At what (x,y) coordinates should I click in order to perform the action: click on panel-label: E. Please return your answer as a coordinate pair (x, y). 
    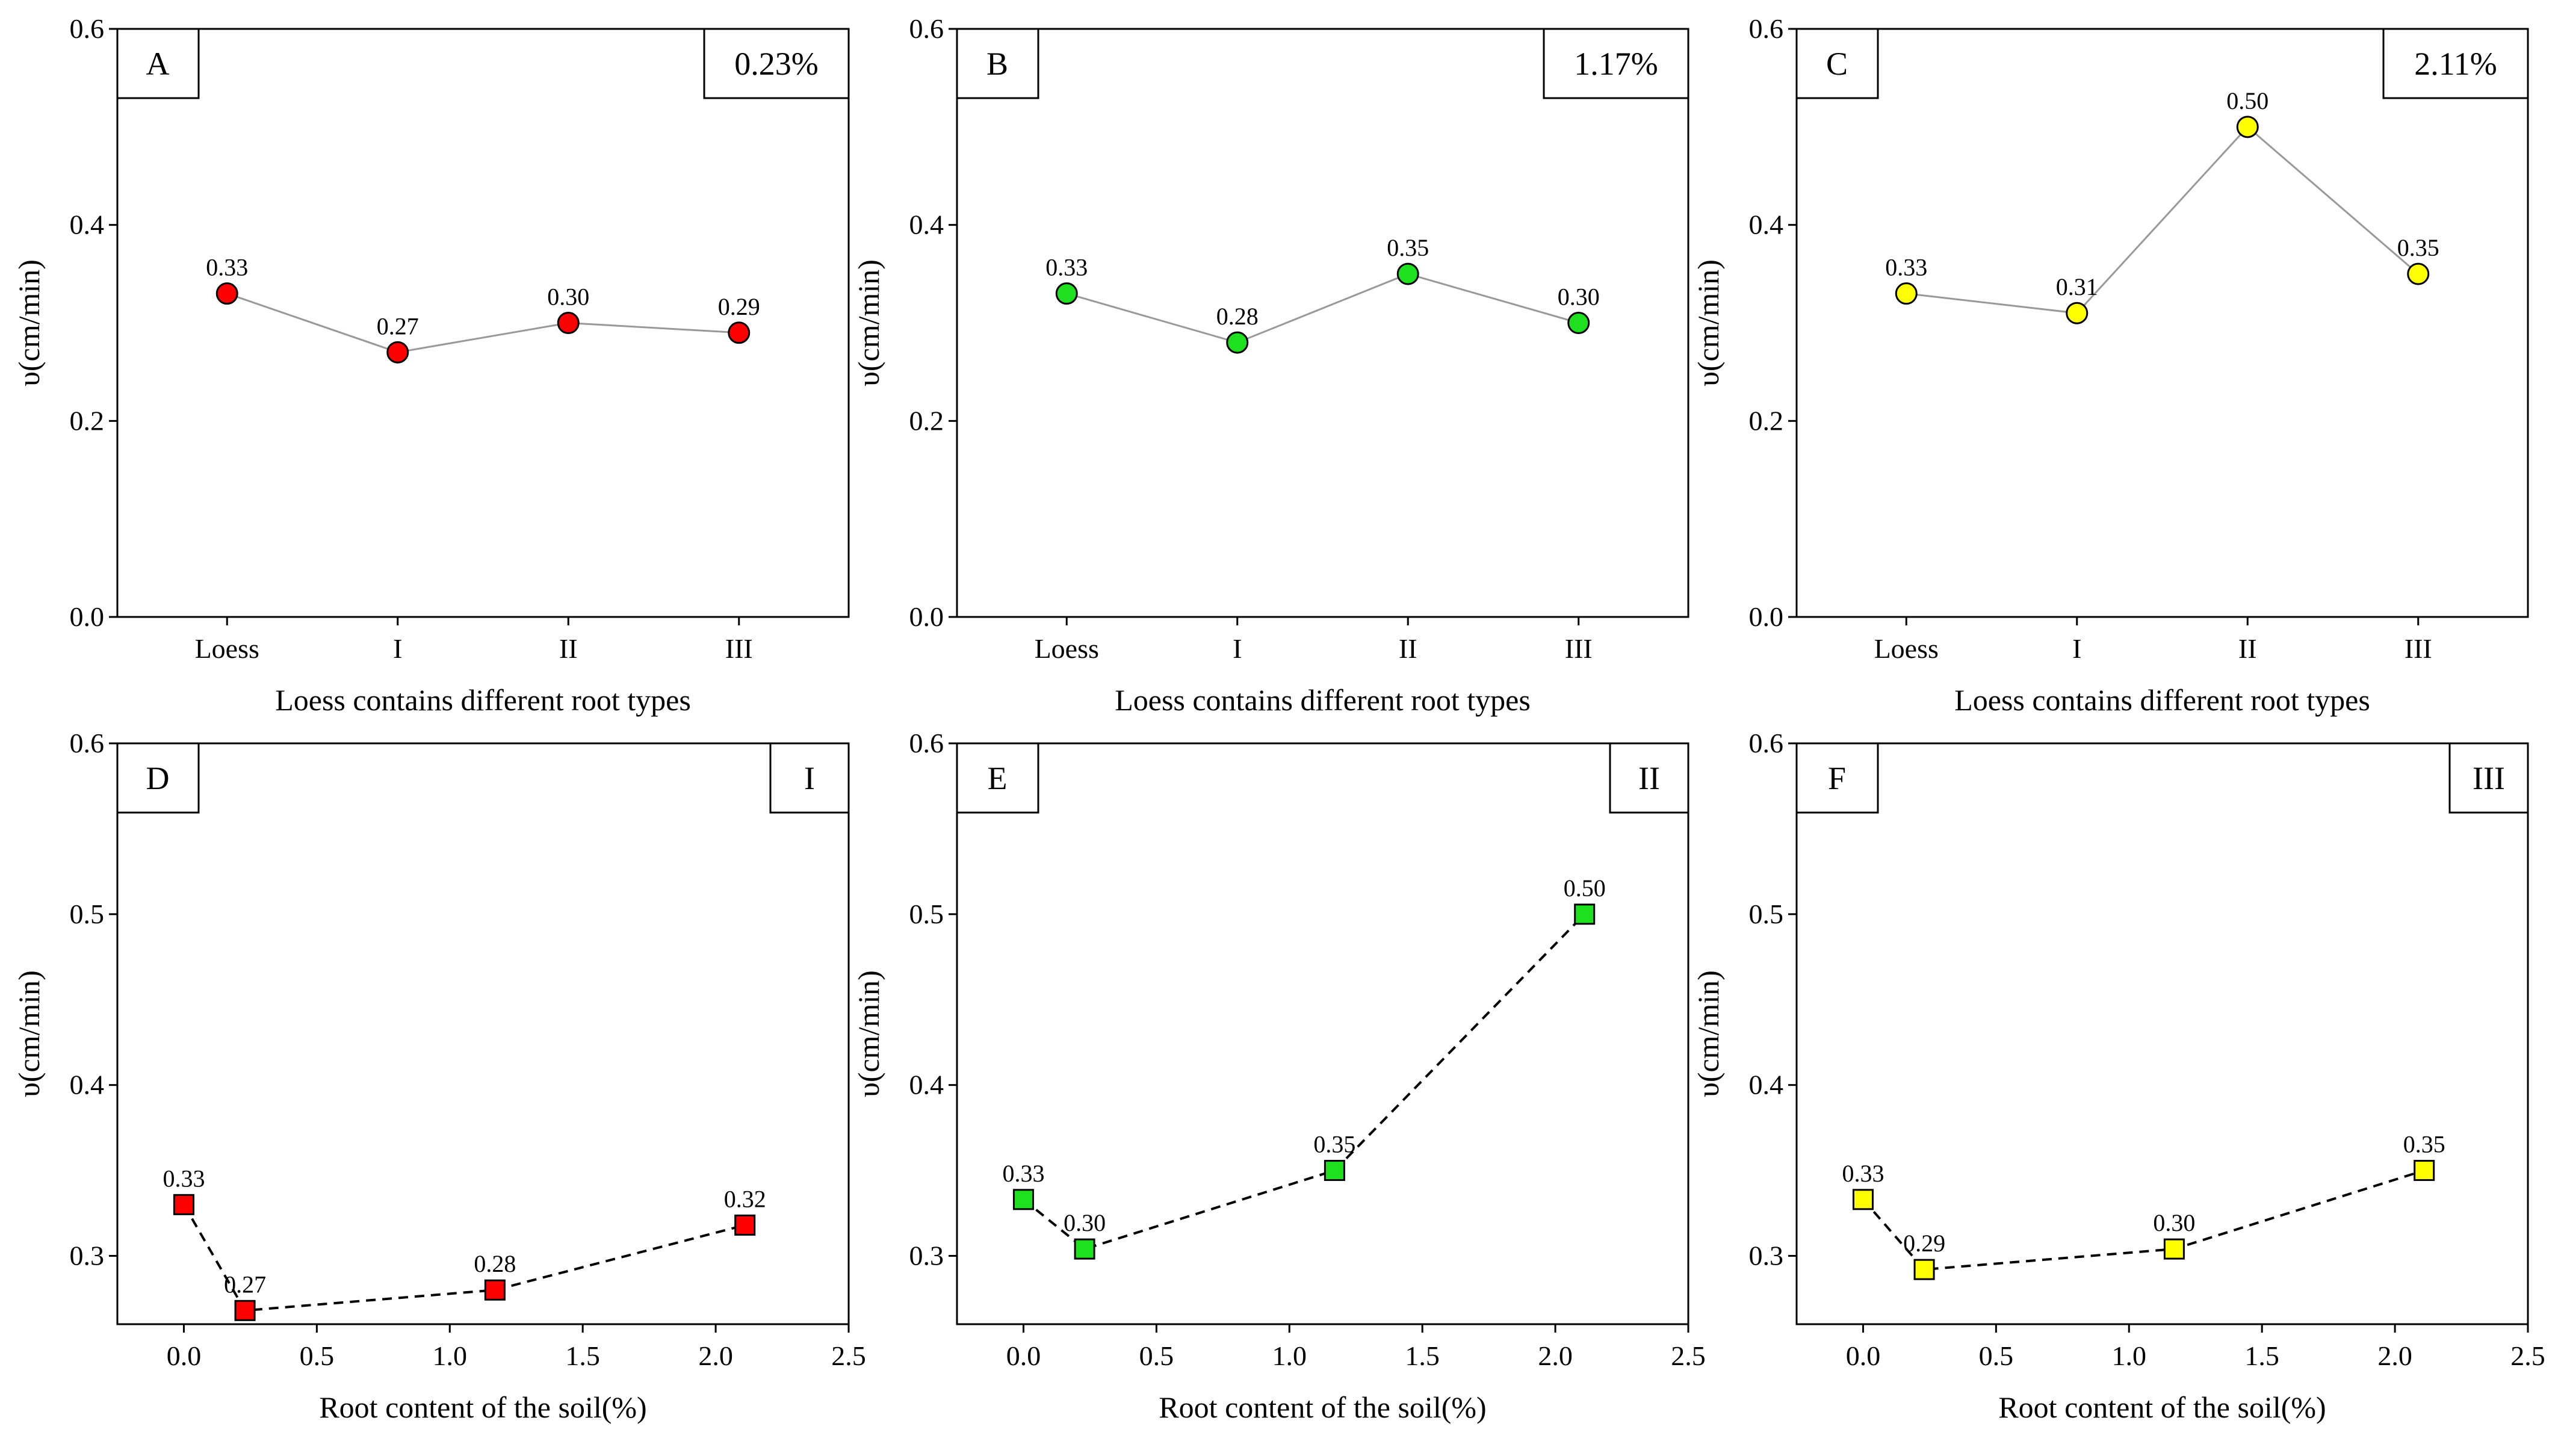
    Looking at the image, I should click on (998, 778).